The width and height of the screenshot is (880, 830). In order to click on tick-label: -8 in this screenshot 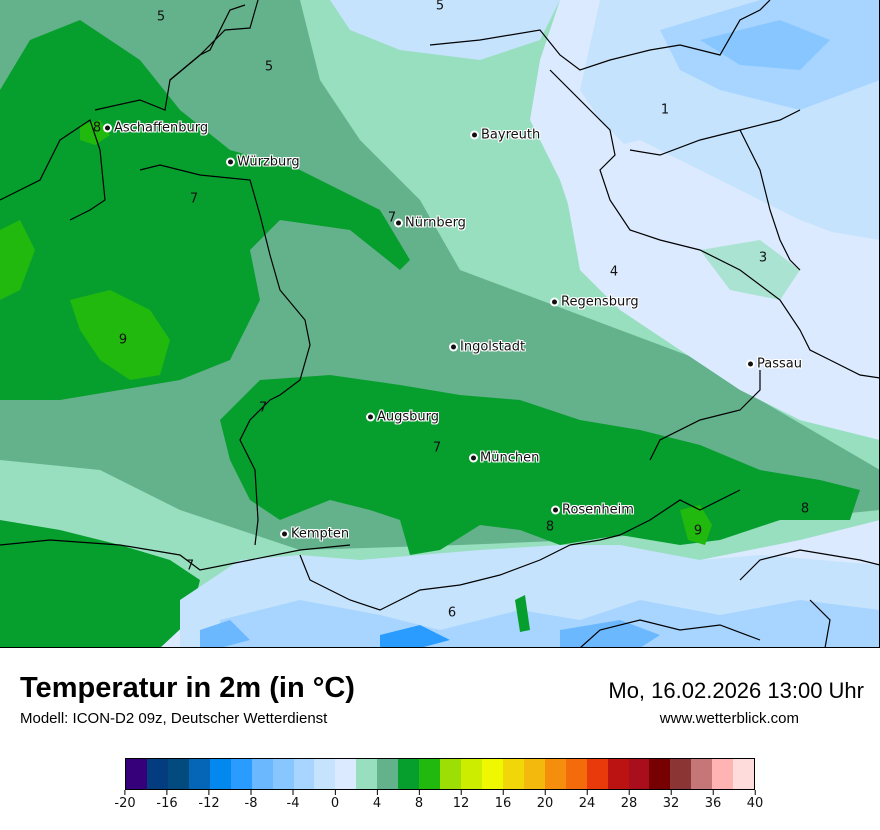, I will do `click(251, 803)`.